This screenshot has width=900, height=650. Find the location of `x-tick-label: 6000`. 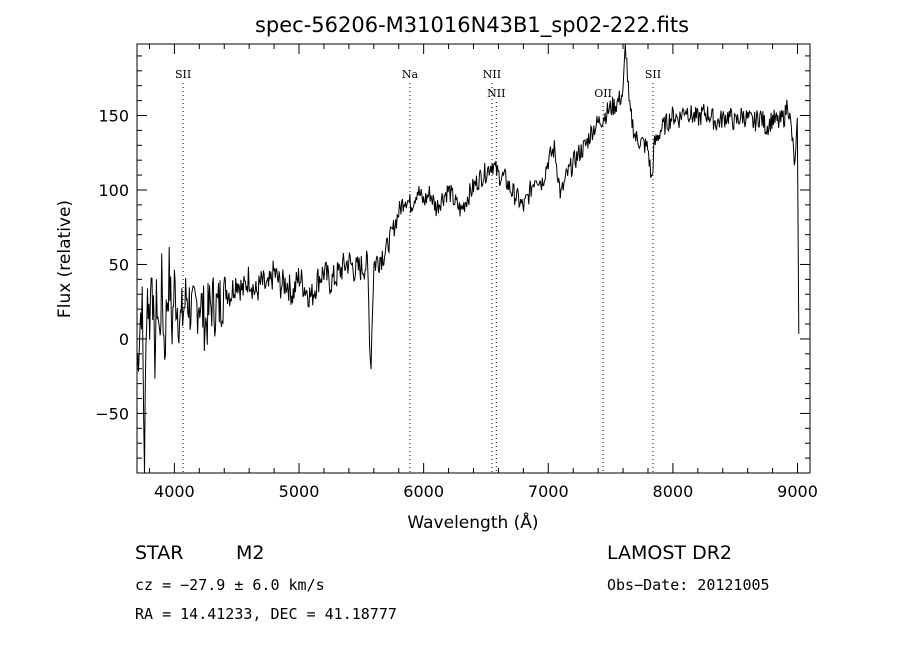

x-tick-label: 6000 is located at coordinates (423, 491).